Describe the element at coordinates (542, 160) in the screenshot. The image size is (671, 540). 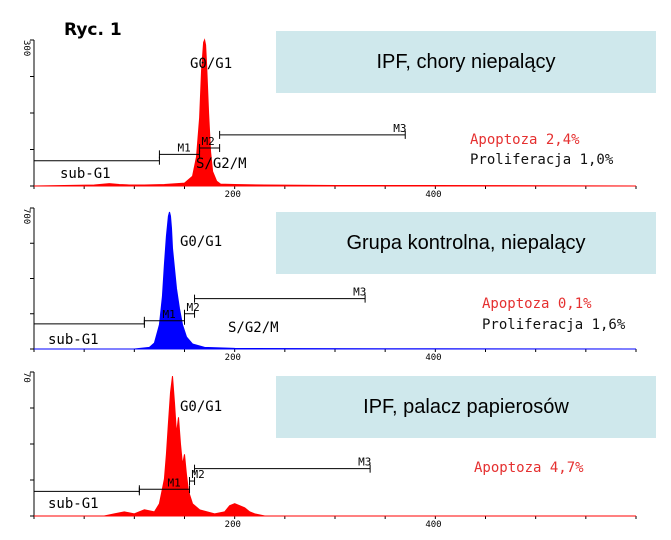
I see `proliferation-label-1: Proliferacja 1,0%` at that location.